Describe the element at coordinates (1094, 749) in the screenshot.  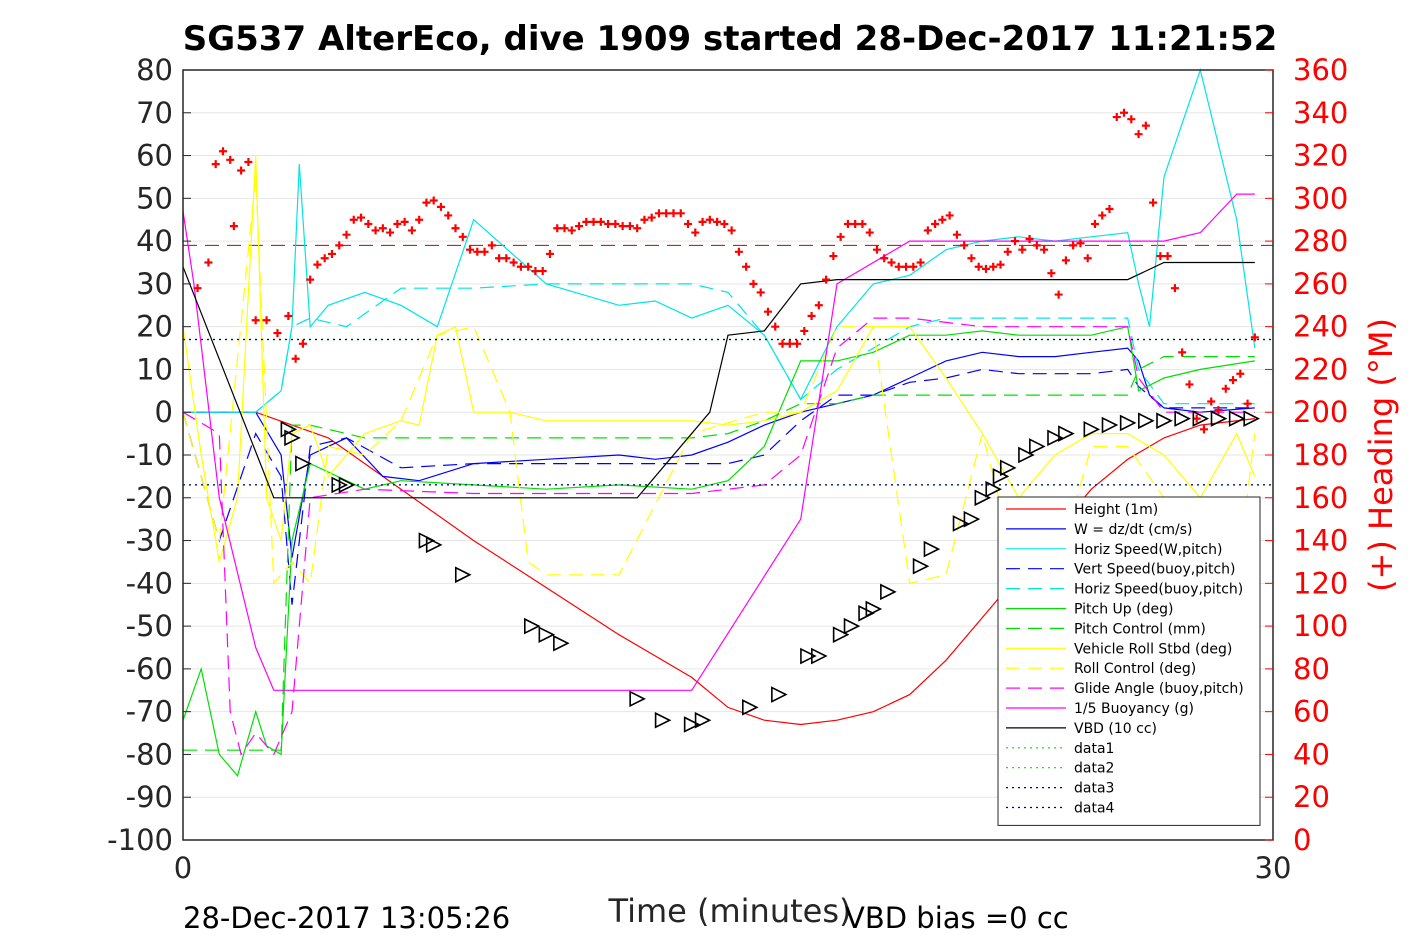
I see `legend-label: data1` at that location.